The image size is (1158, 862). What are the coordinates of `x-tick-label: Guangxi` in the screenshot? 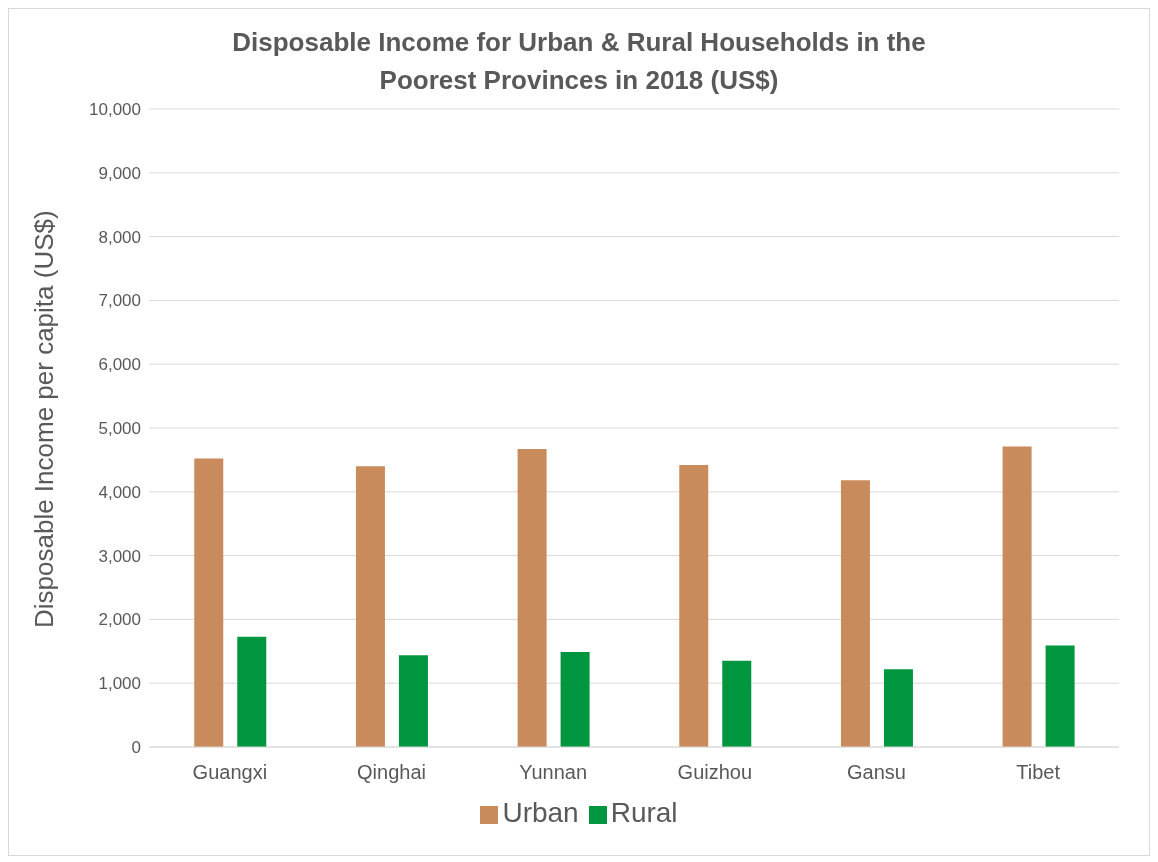 It's located at (230, 772).